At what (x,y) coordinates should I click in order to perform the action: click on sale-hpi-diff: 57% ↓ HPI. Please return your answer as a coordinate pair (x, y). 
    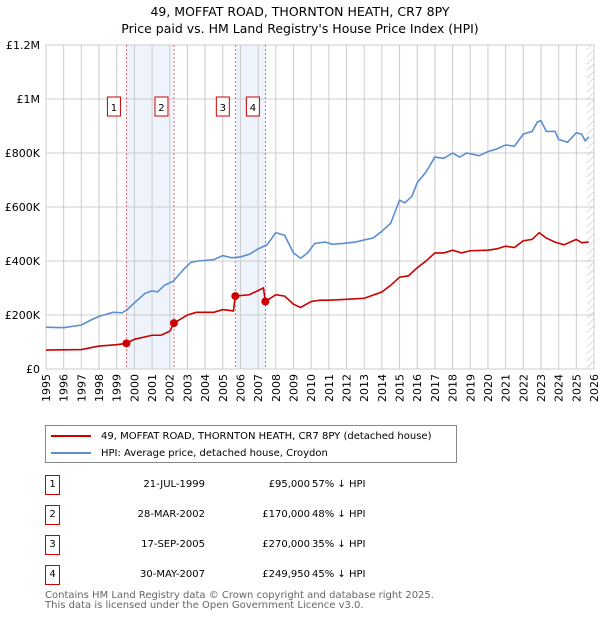
    Looking at the image, I should click on (339, 484).